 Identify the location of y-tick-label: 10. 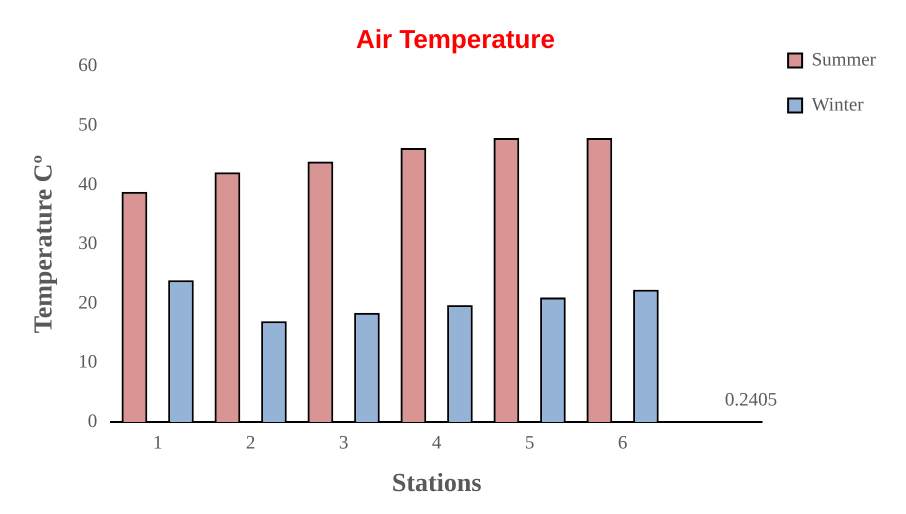
(88, 362).